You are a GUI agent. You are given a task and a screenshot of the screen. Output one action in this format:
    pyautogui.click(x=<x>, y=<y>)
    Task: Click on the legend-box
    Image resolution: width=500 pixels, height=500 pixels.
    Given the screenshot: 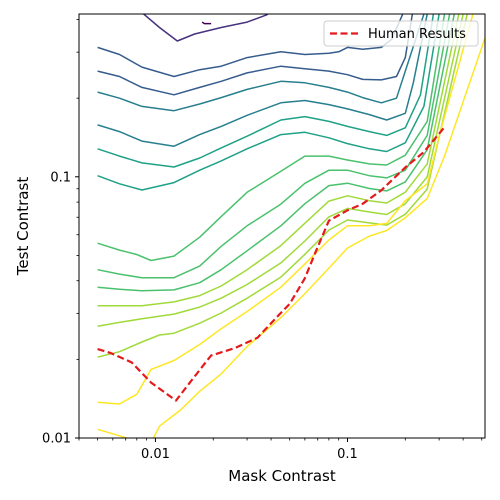 What is the action you would take?
    pyautogui.click(x=401, y=33)
    